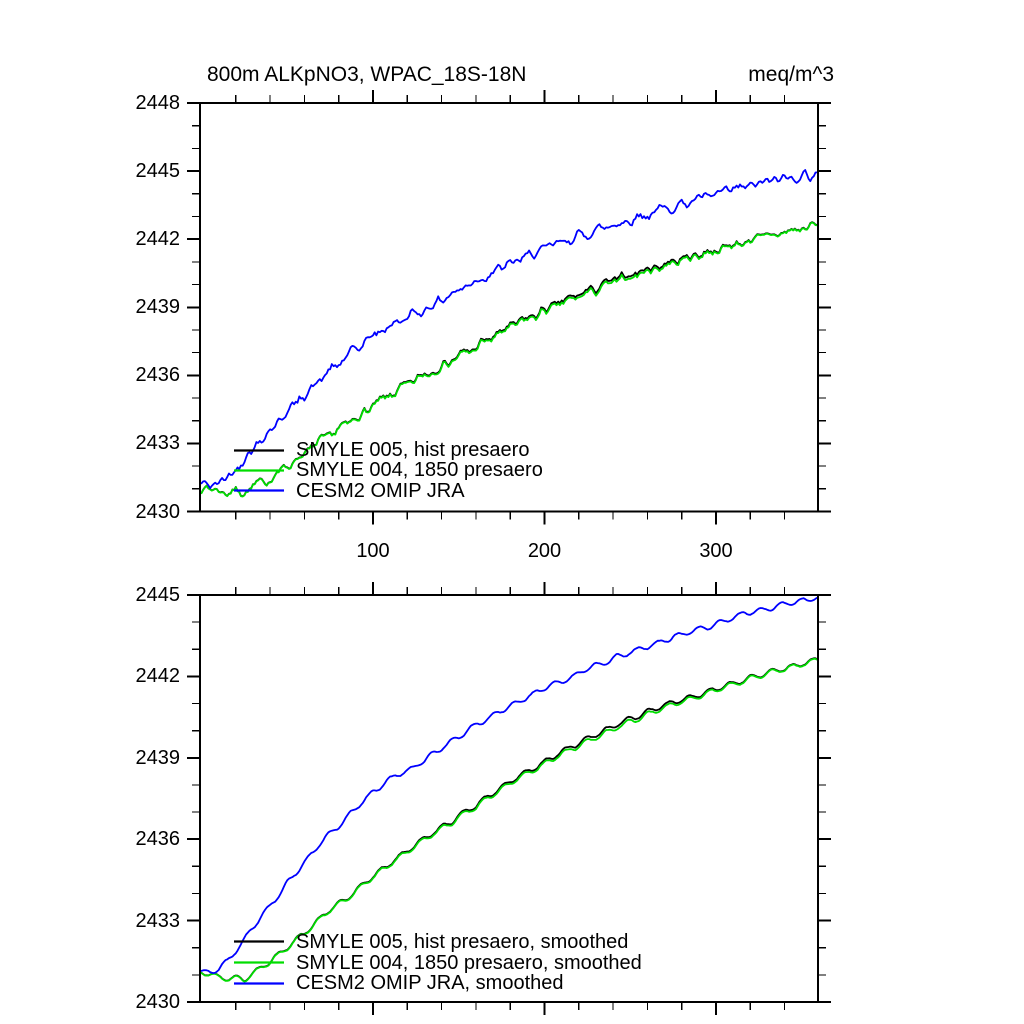  I want to click on legend-label-cesm2: CESM2 OMIP JRA, so click(380, 491).